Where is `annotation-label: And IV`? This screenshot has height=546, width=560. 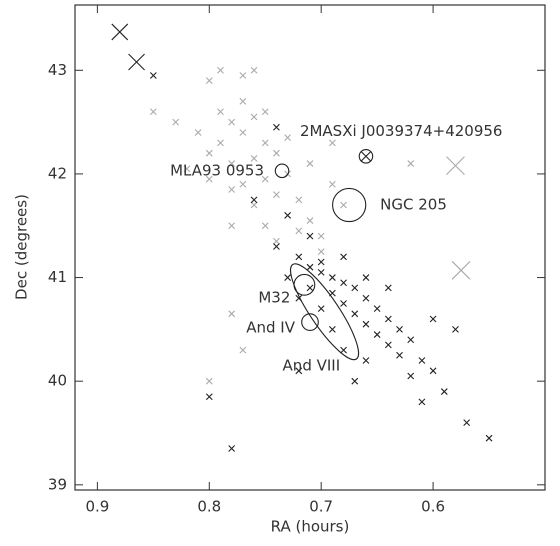
annotation-label: And IV is located at coordinates (270, 328).